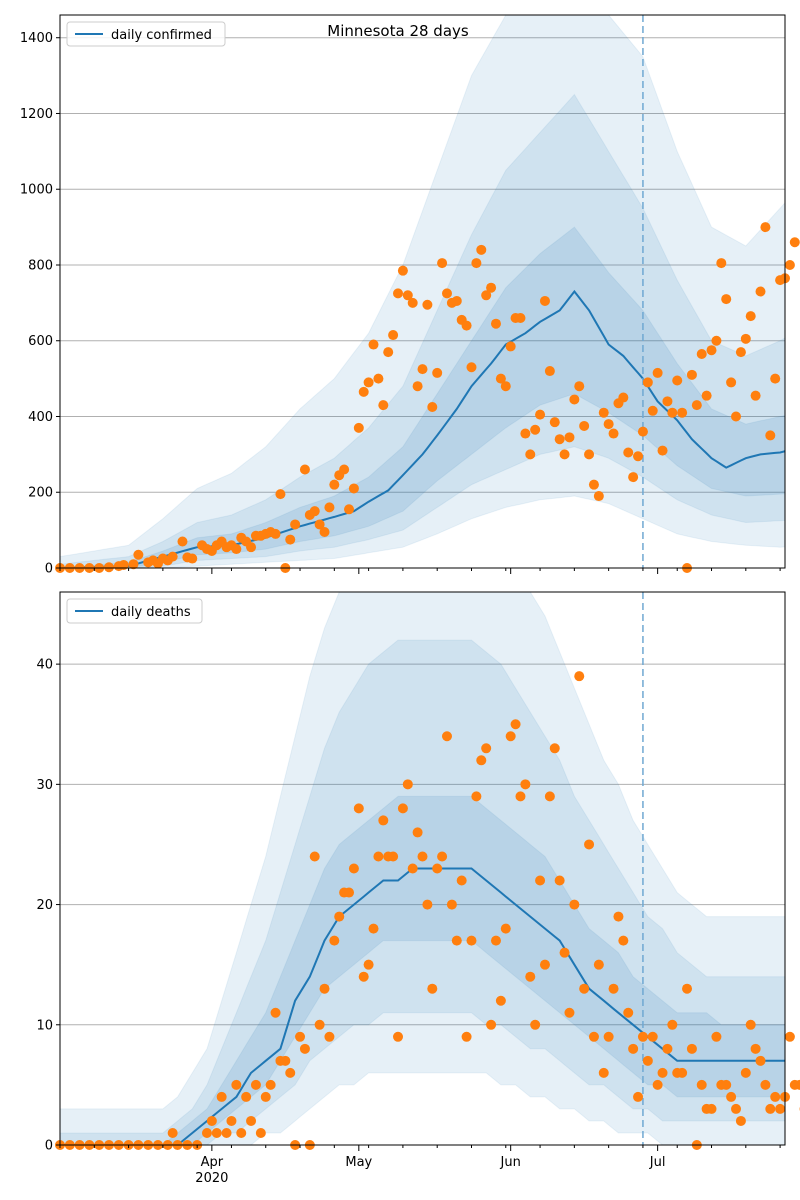 The height and width of the screenshot is (1200, 800). Describe the element at coordinates (151, 612) in the screenshot. I see `deaths-legend-label: daily deaths` at that location.